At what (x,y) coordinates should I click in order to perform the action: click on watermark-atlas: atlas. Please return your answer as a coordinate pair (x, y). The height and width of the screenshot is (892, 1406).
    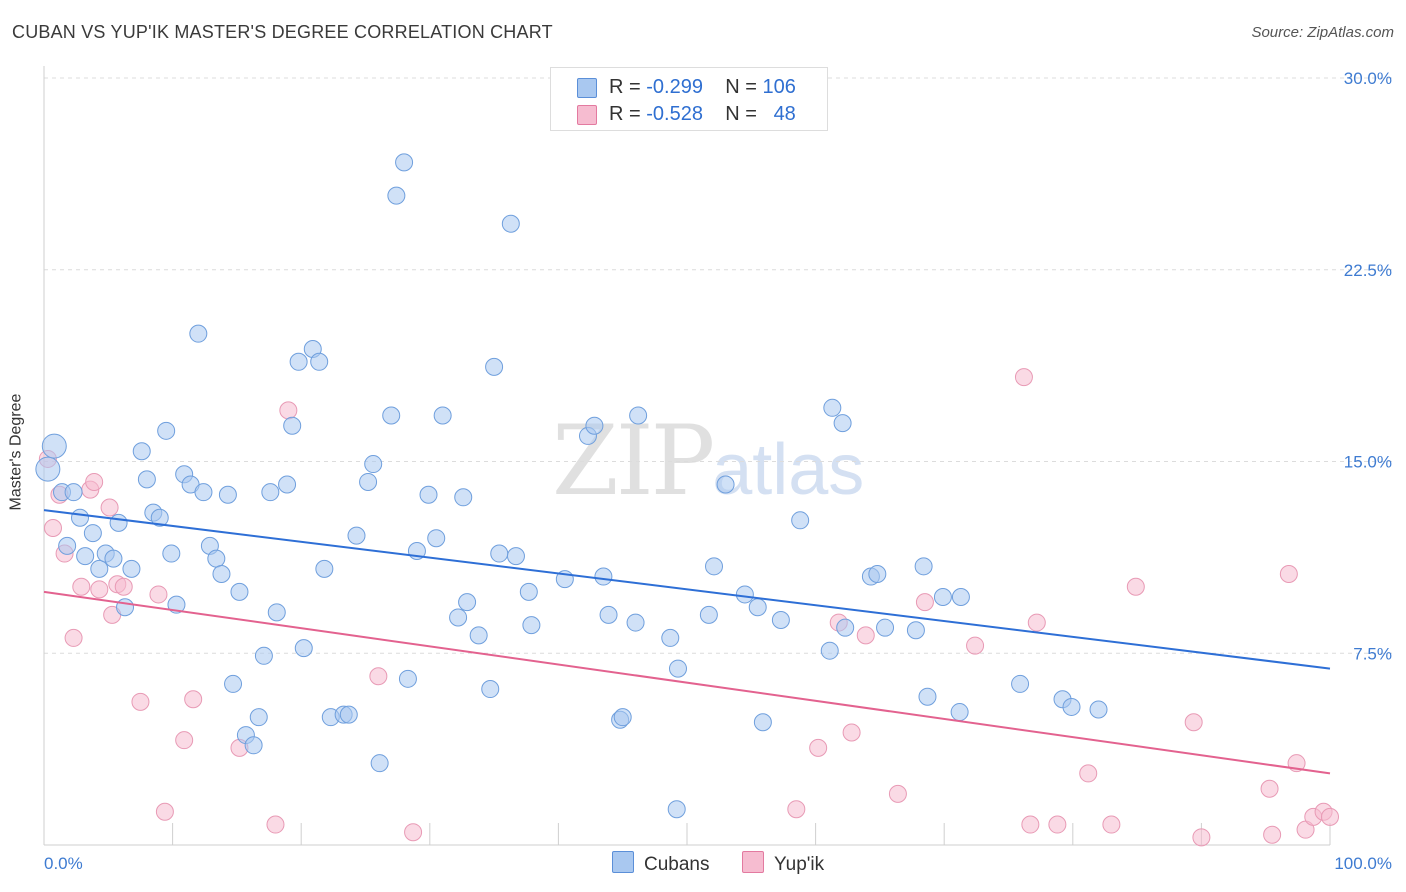
    Looking at the image, I should click on (788, 470).